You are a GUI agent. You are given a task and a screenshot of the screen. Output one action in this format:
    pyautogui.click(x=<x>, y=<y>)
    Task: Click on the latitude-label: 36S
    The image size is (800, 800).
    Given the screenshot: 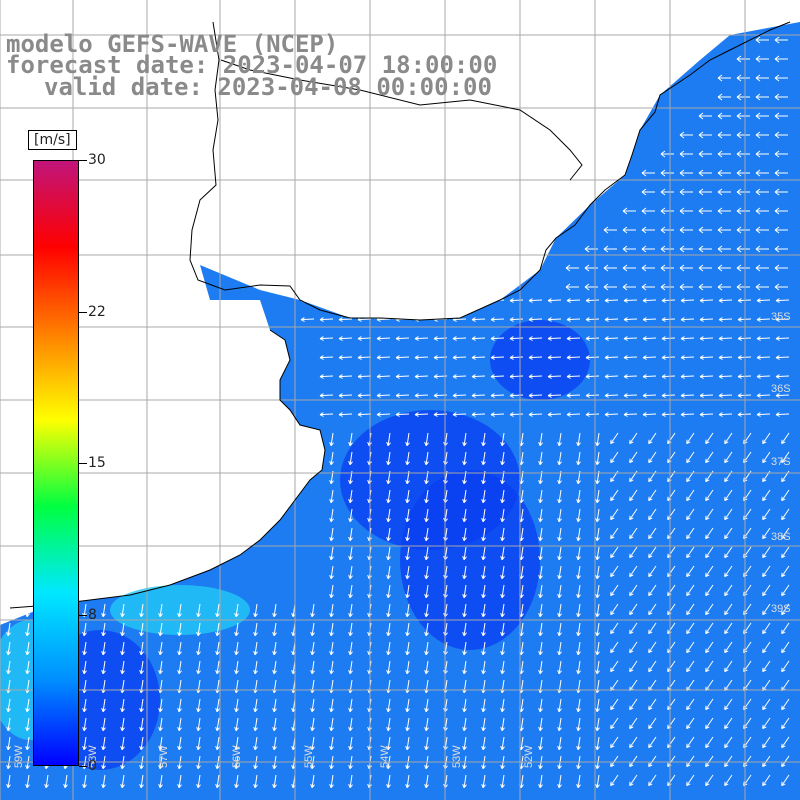 What is the action you would take?
    pyautogui.click(x=781, y=389)
    